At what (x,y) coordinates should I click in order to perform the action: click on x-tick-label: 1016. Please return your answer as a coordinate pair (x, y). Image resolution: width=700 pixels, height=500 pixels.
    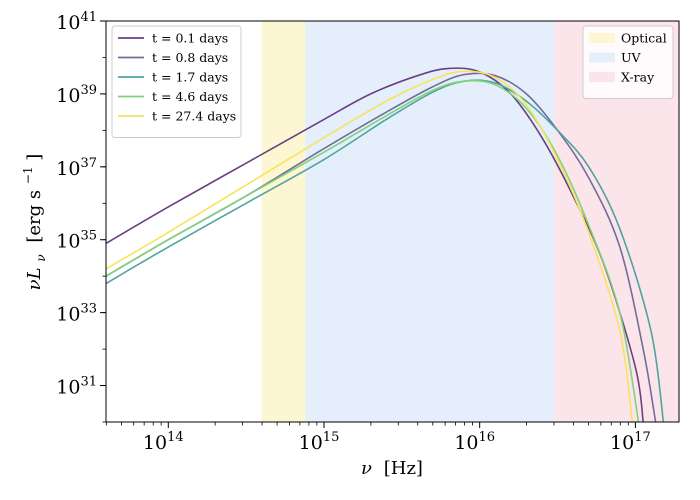
    Looking at the image, I should click on (474, 442).